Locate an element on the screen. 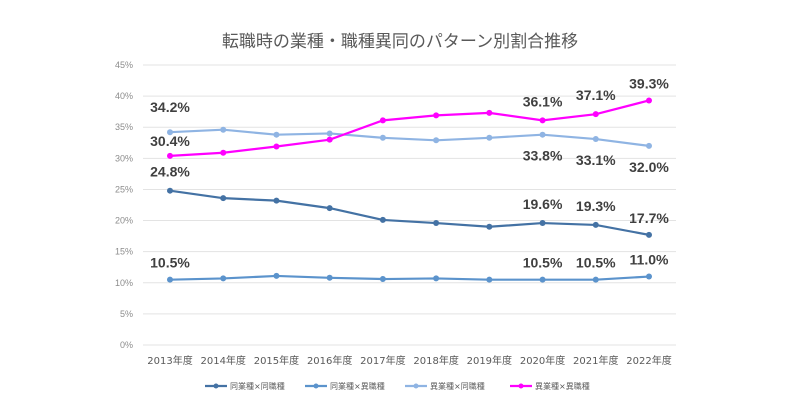 The height and width of the screenshot is (420, 800). legend-label: 異業種×同職種 is located at coordinates (457, 386).